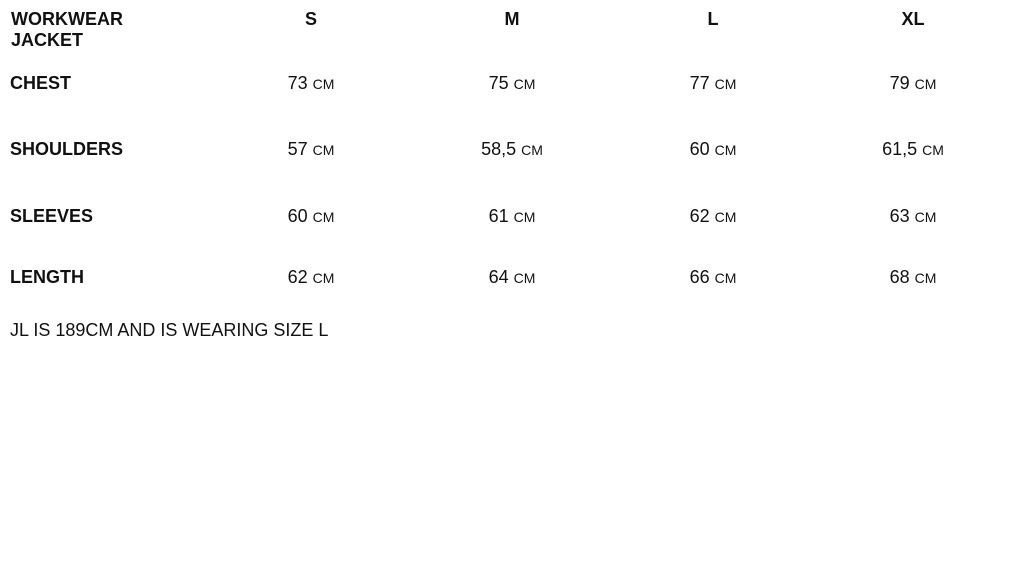 This screenshot has width=1024, height=576. Describe the element at coordinates (913, 19) in the screenshot. I see `size-header: XL` at that location.